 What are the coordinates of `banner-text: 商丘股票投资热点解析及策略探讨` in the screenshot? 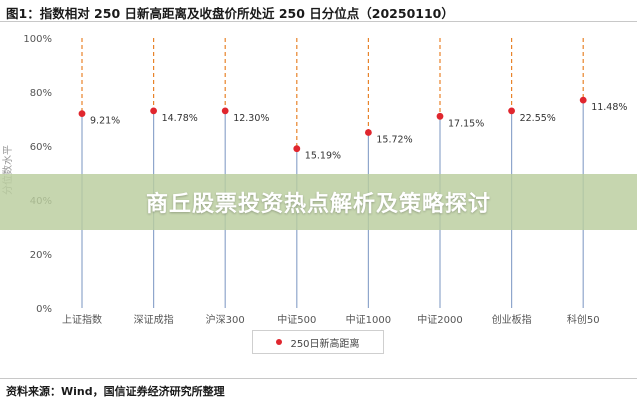 It's located at (318, 204).